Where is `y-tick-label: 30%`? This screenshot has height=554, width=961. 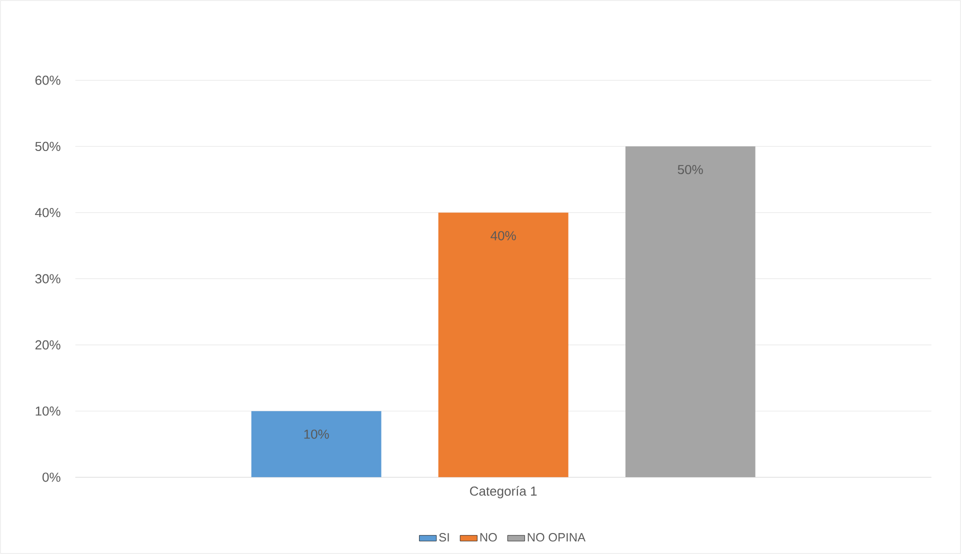 y-tick-label: 30% is located at coordinates (47, 279).